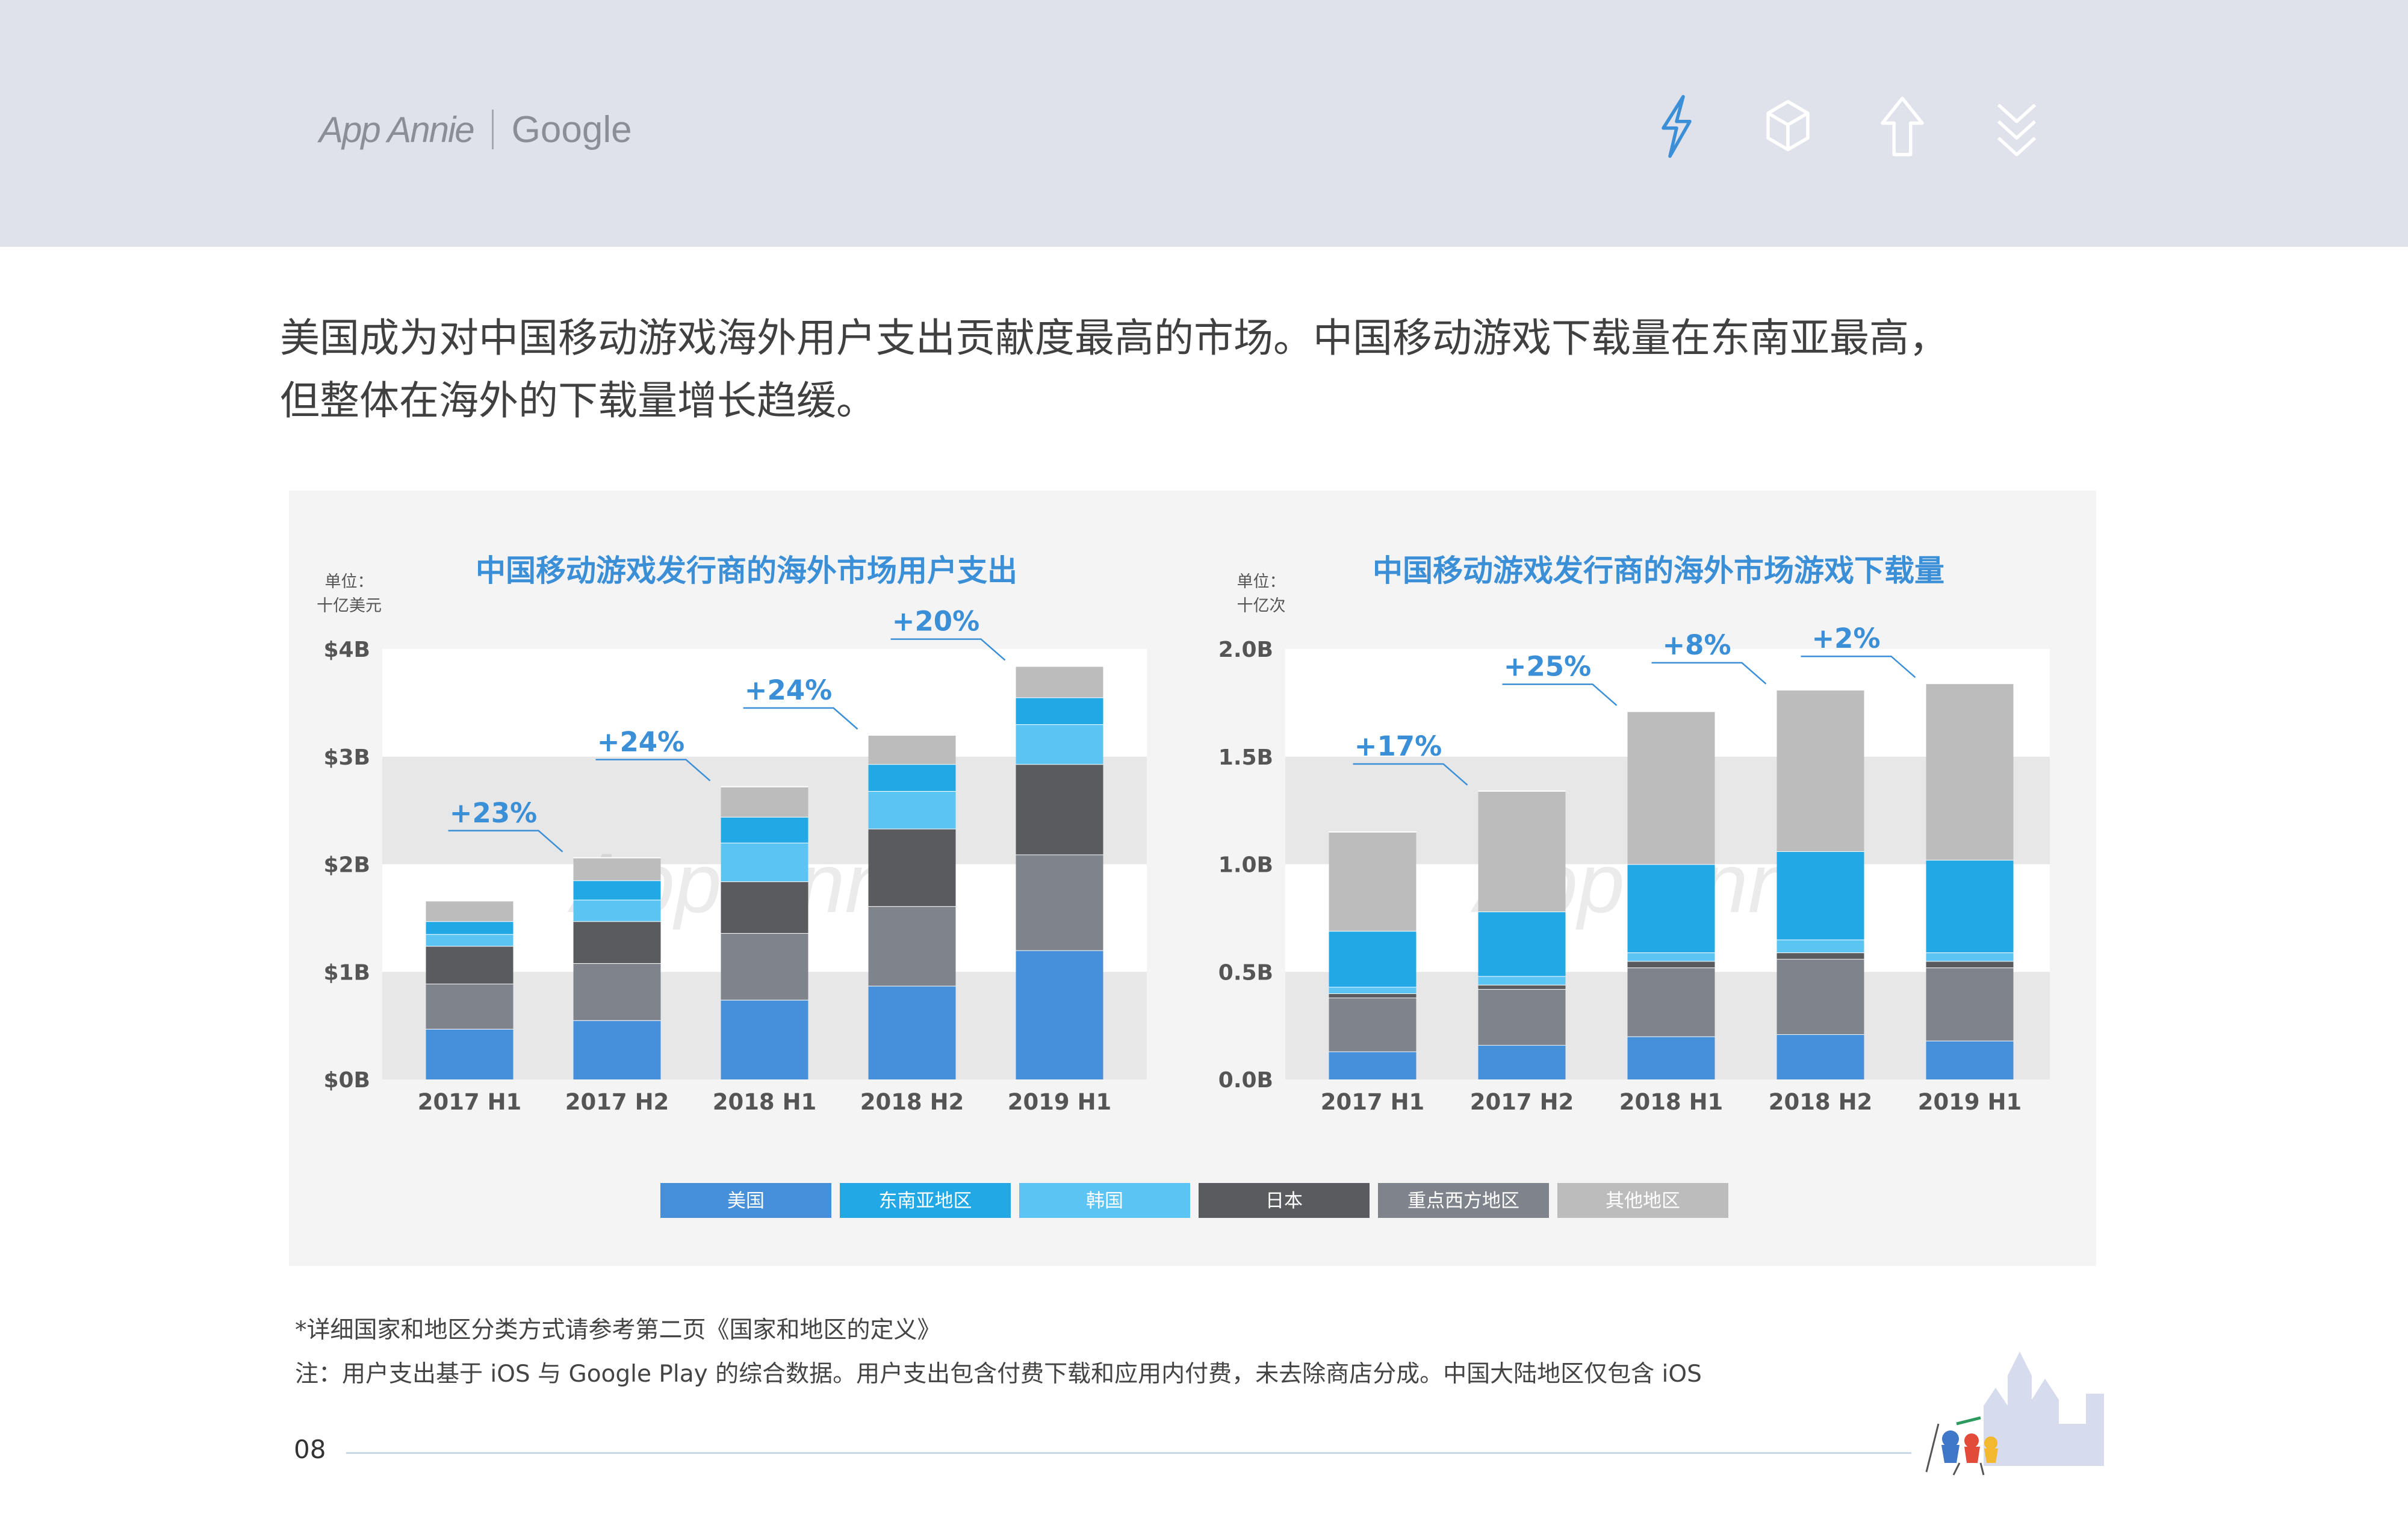 This screenshot has height=1540, width=2408. I want to click on growth-label: +2%, so click(1845, 638).